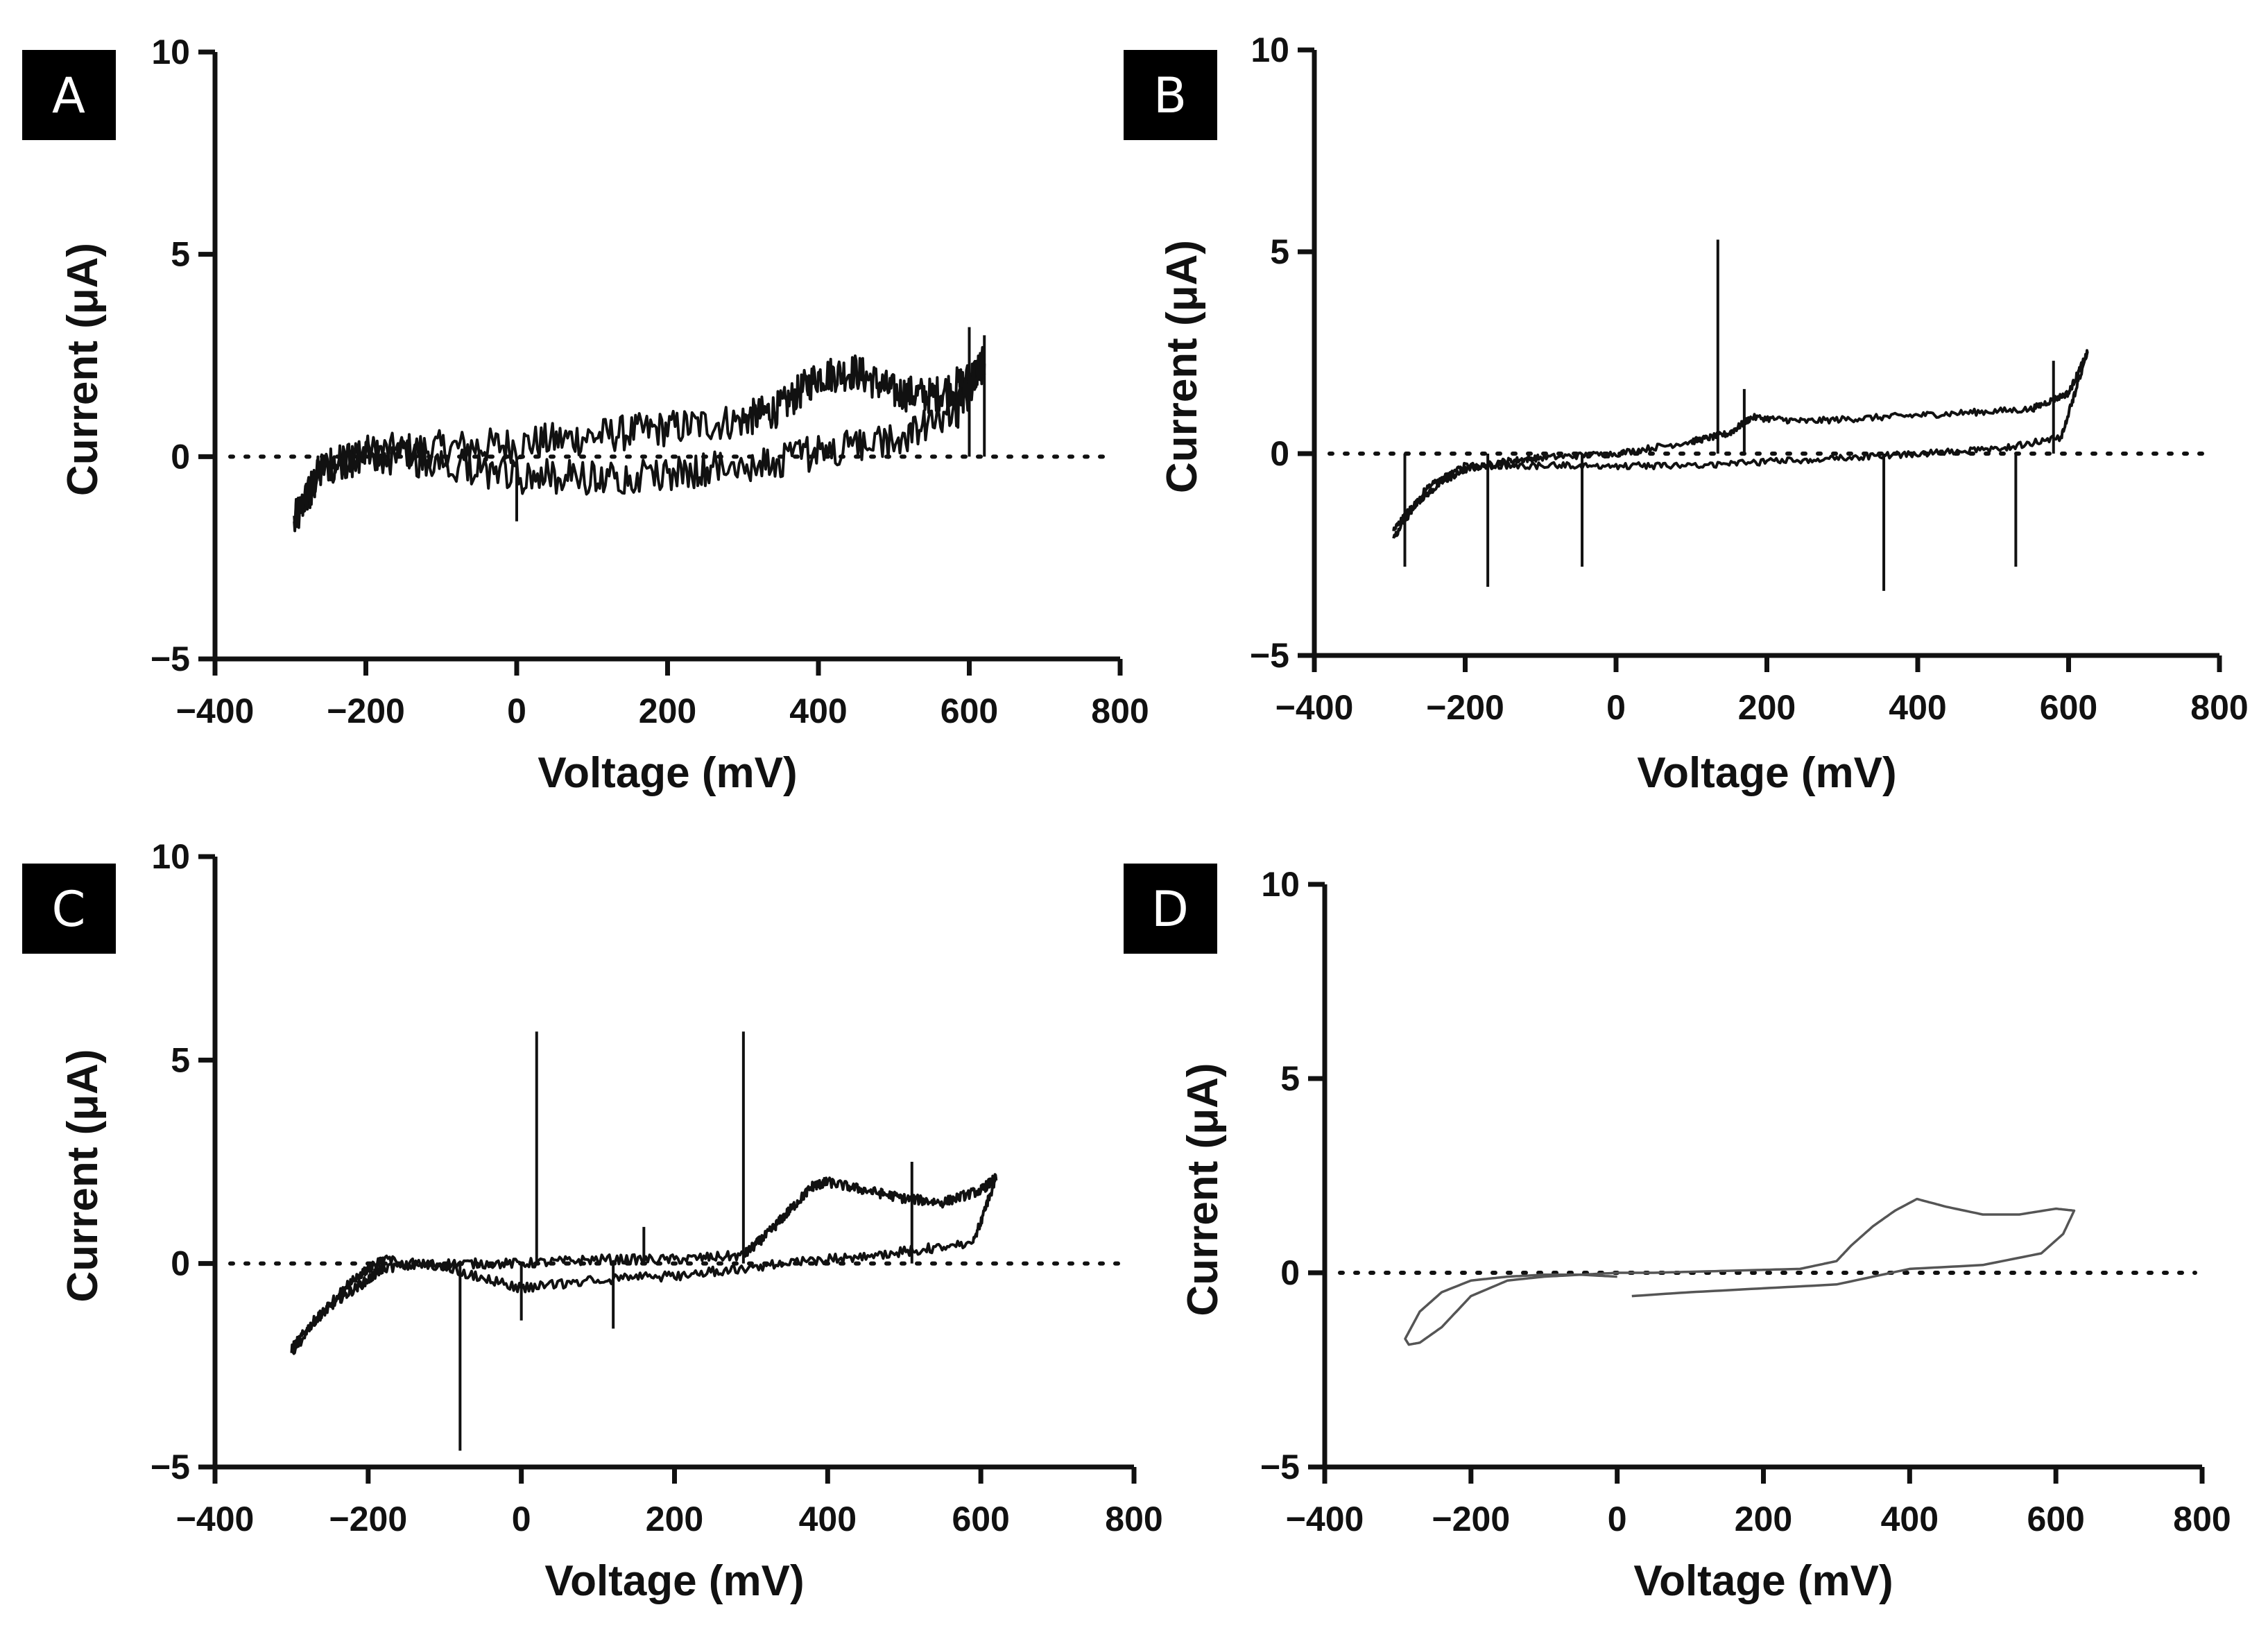 This screenshot has width=2268, height=1639. Describe the element at coordinates (818, 711) in the screenshot. I see `panel-a-x-tick-label: 400` at that location.